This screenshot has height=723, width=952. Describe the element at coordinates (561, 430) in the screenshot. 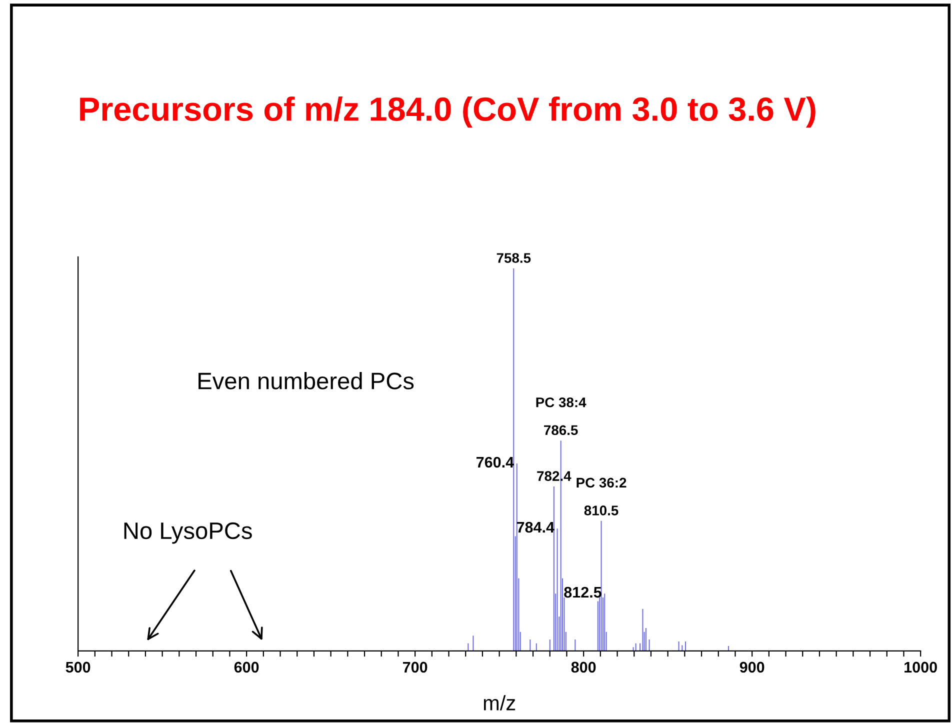

I see `annotation: 786.5` at that location.